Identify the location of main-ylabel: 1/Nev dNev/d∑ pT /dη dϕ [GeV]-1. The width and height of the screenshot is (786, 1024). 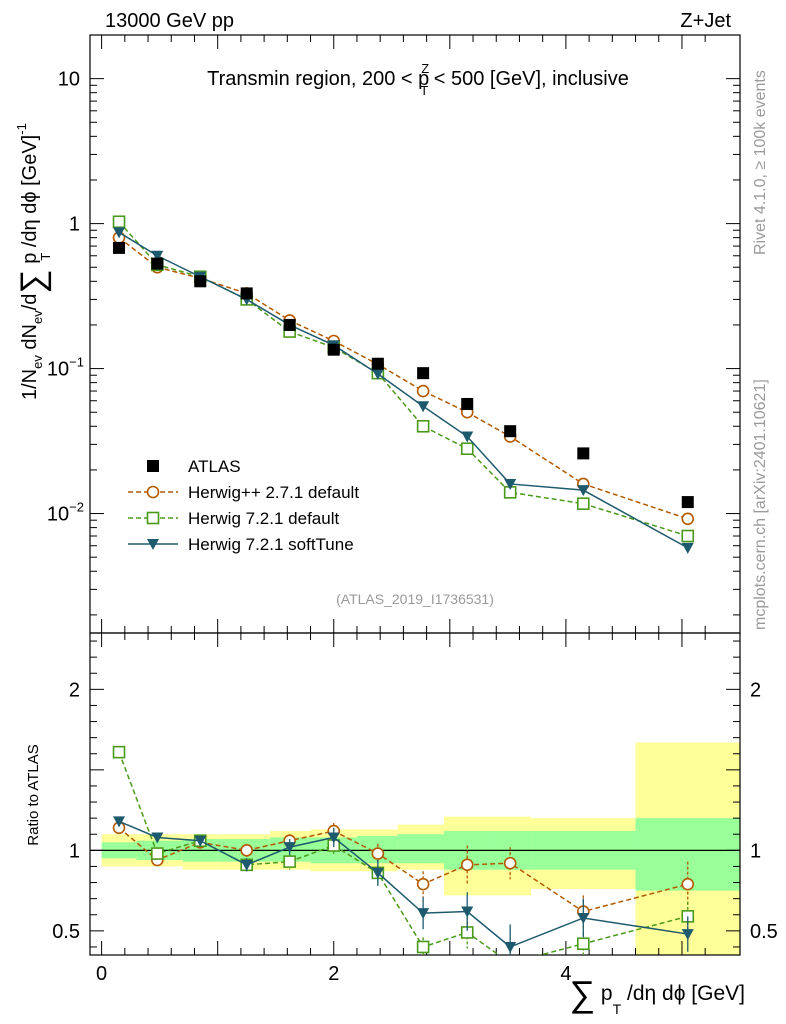
(33, 261).